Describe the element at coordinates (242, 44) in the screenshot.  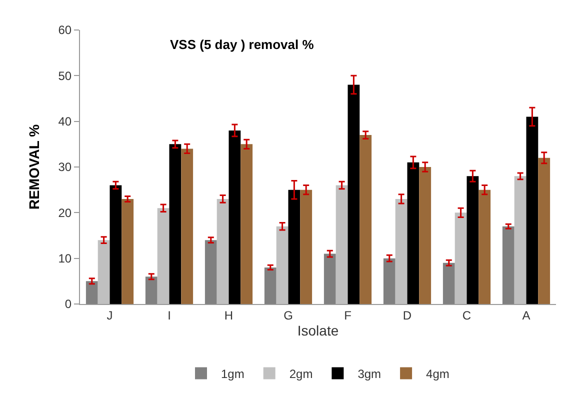
I see `text: VSS (5 day ) removal %` at that location.